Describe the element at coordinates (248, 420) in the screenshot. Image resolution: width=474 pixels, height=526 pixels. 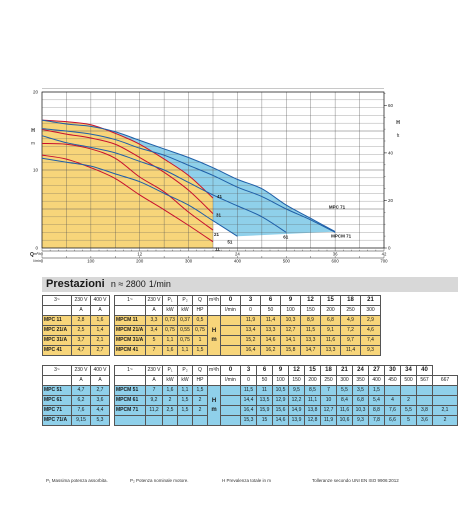
I see `head-value: 15,3` at that location.